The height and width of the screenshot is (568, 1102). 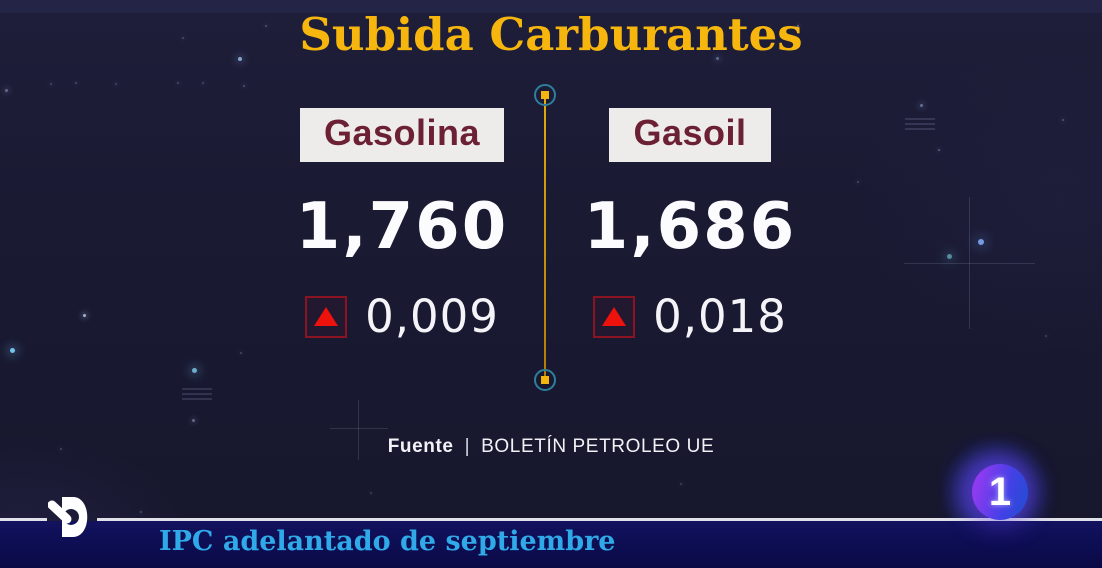 What do you see at coordinates (598, 446) in the screenshot?
I see `source-text: BOLETÍN PETROLEO UE` at bounding box center [598, 446].